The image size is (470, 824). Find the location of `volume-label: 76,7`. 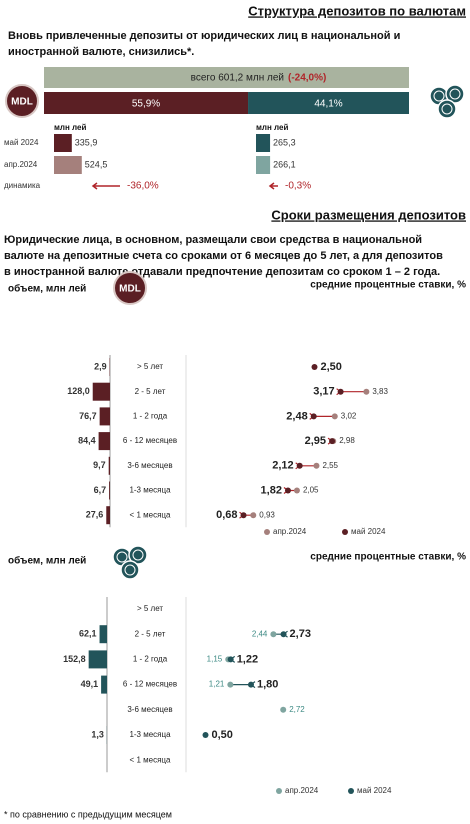

volume-label: 76,7 is located at coordinates (88, 416).